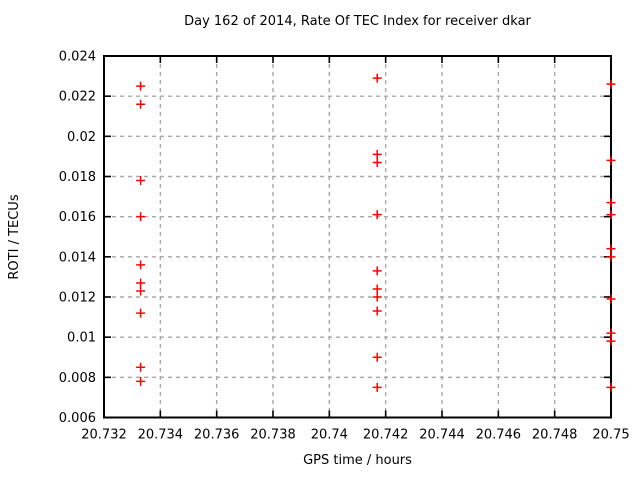 This screenshot has height=480, width=640. What do you see at coordinates (357, 460) in the screenshot?
I see `x-axis-label: GPS time / hours` at bounding box center [357, 460].